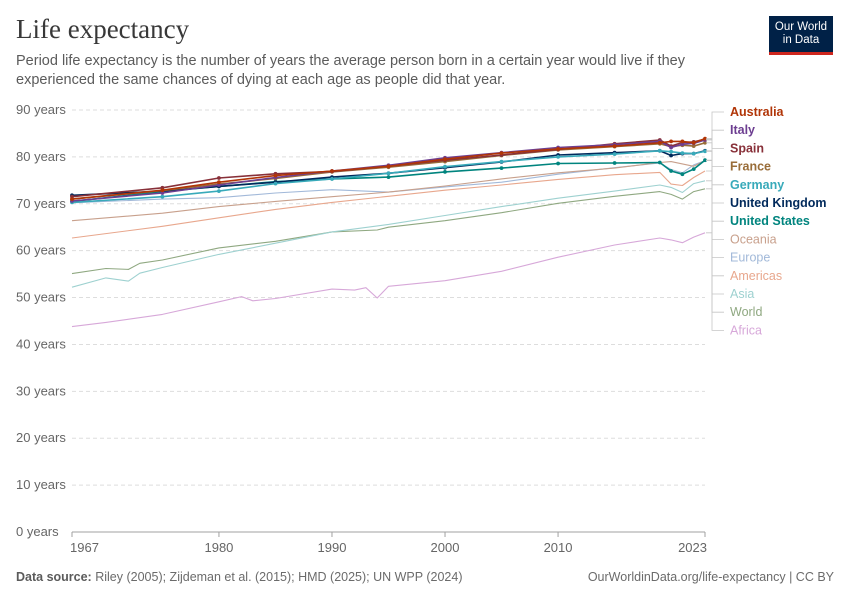 The width and height of the screenshot is (850, 600). Describe the element at coordinates (778, 203) in the screenshot. I see `legend-label-united-kingdom: United Kingdom` at that location.